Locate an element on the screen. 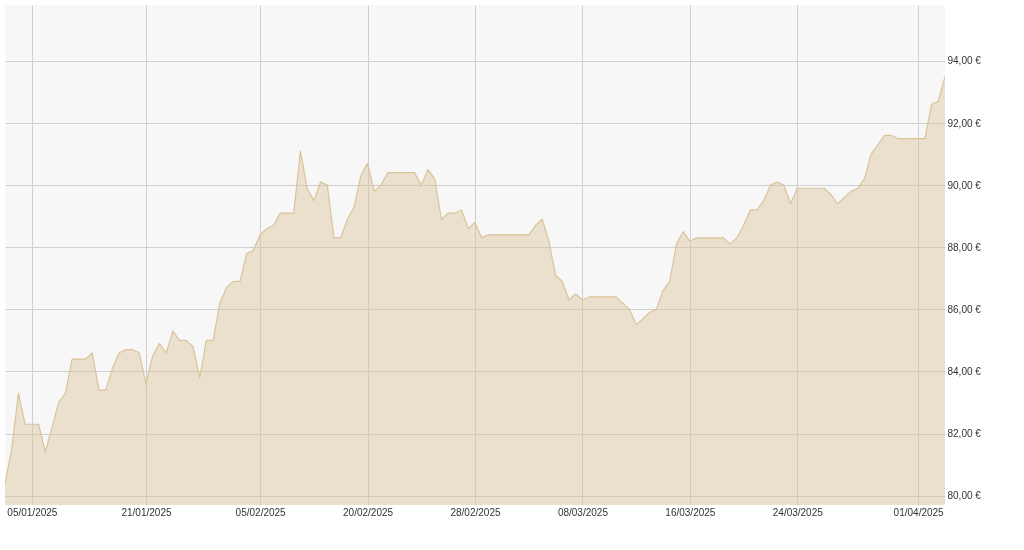  y-tick-label: 84,00 € is located at coordinates (964, 371).